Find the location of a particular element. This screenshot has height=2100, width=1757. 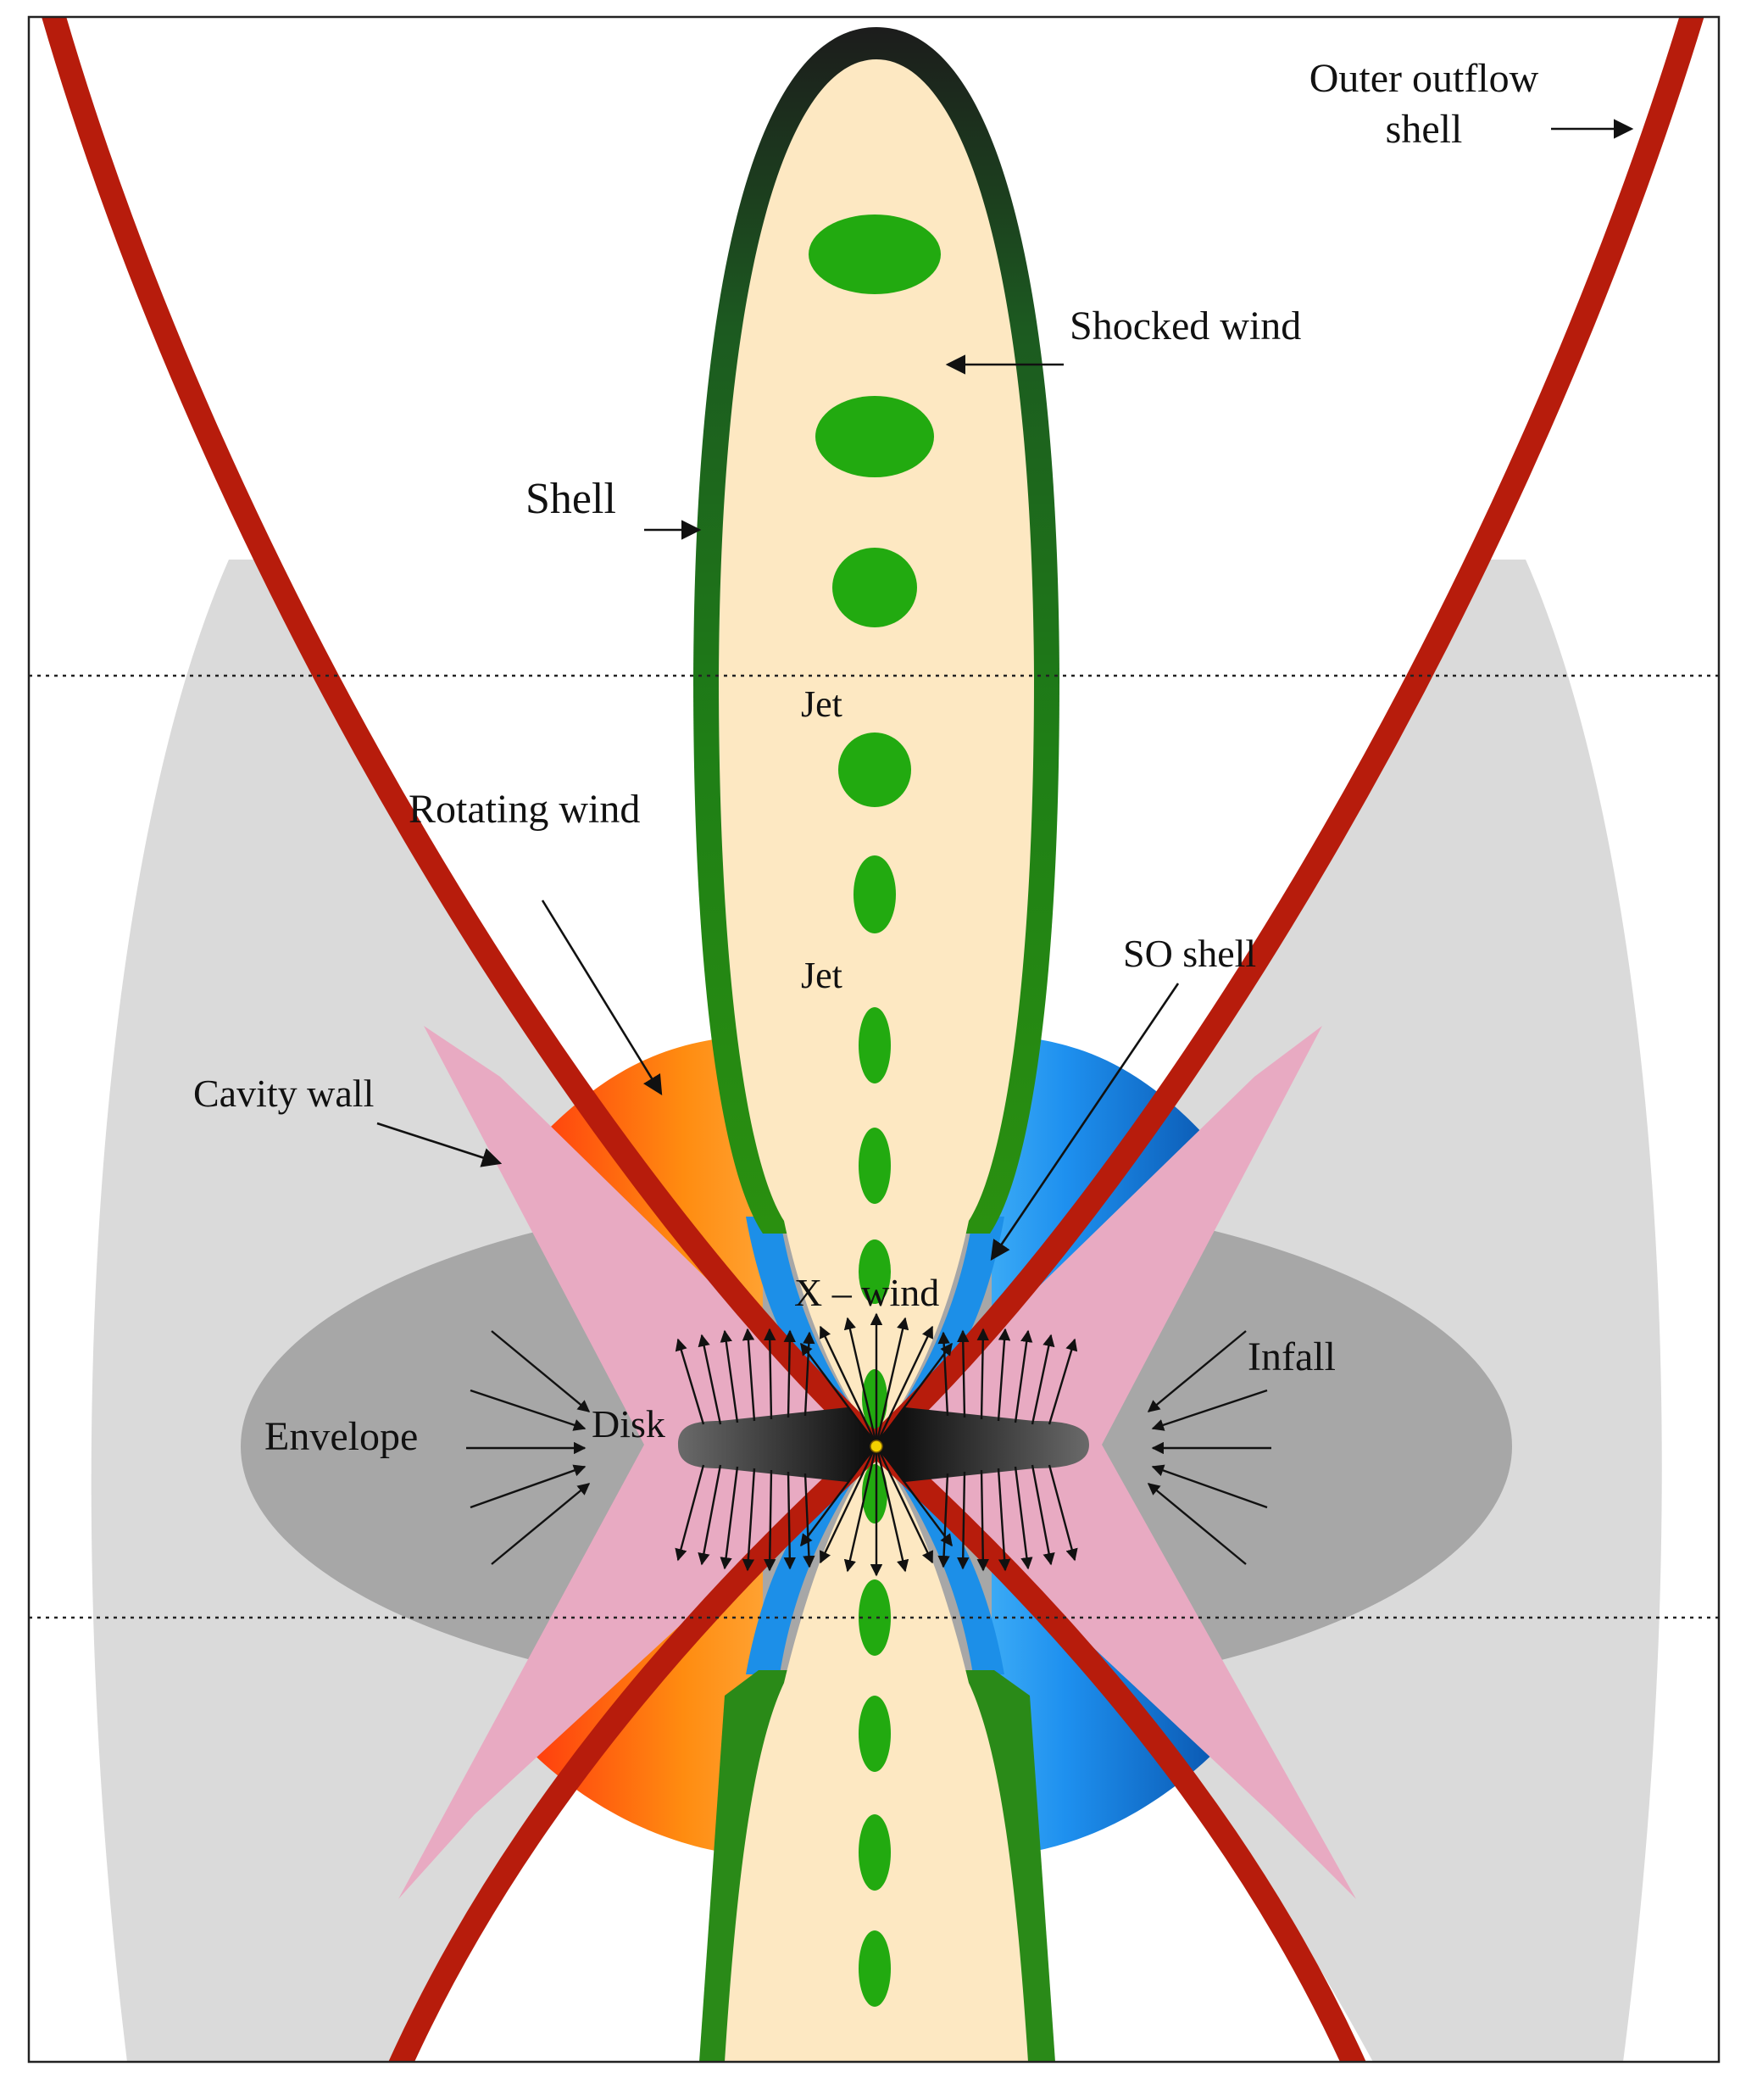

x-wind-arrows is located at coordinates (876, 1444).